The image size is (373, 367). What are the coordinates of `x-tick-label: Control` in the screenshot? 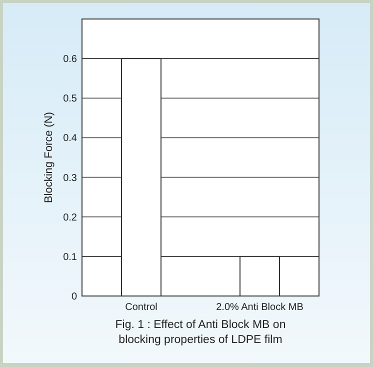 It's located at (141, 307).